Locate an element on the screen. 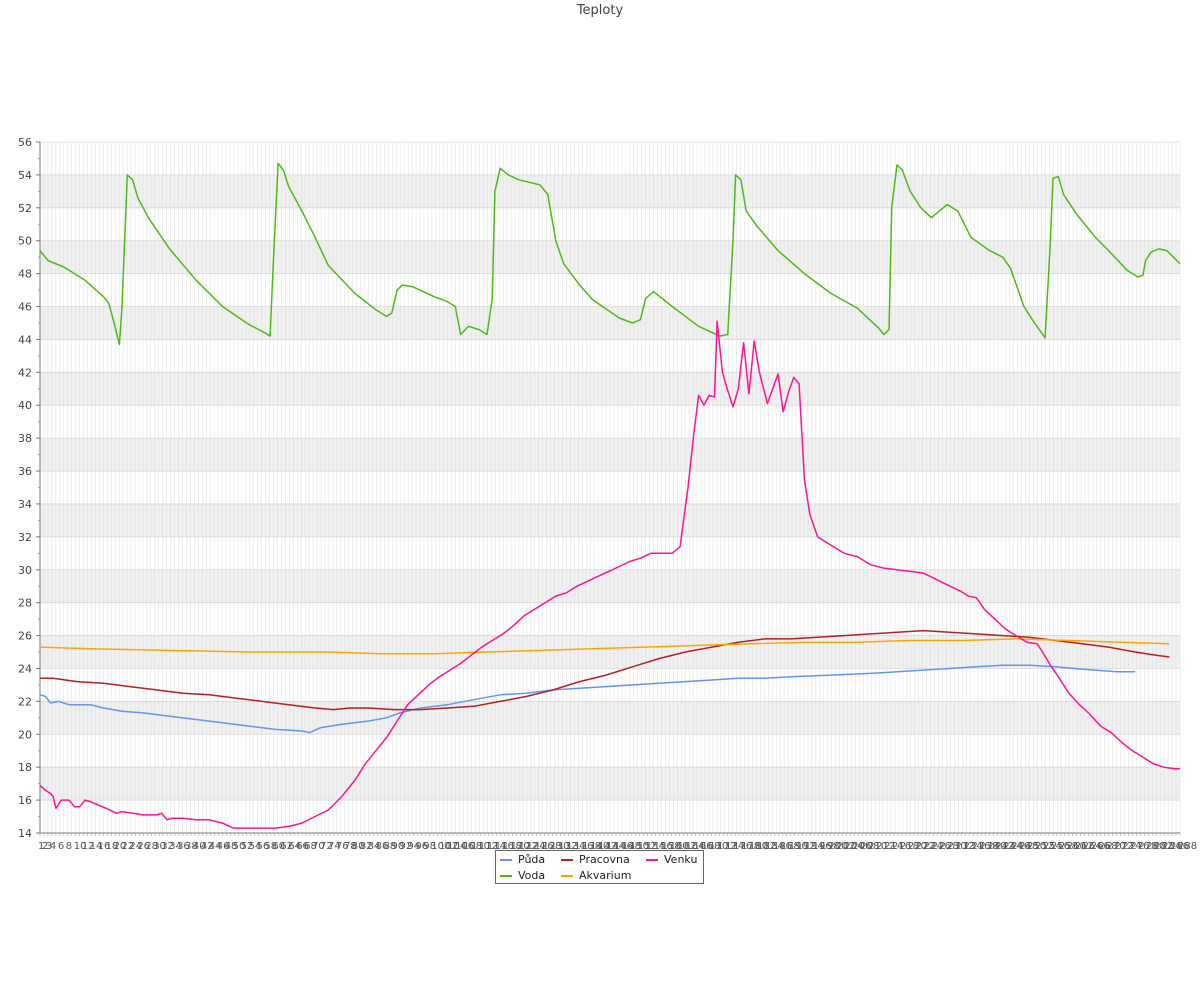 Image resolution: width=1200 pixels, height=1000 pixels. x-tick-label: 140 is located at coordinates (599, 846).